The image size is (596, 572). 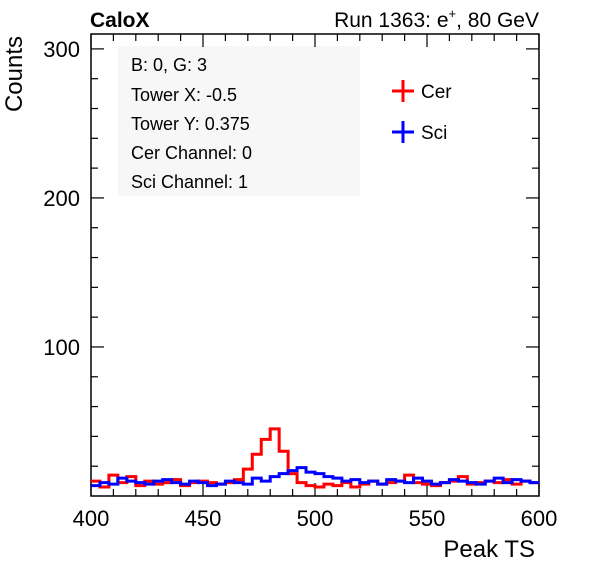 What do you see at coordinates (497, 20) in the screenshot?
I see `header-right-suffix: , 80 GeV` at bounding box center [497, 20].